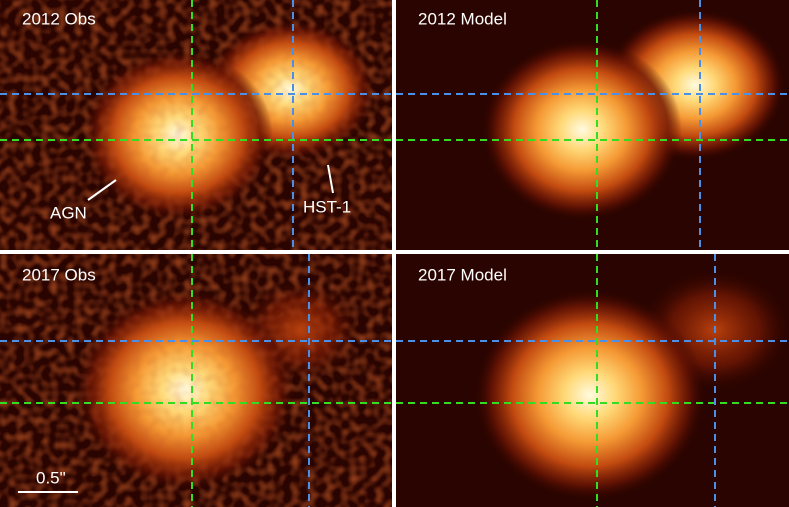 This screenshot has height=507, width=789. I want to click on annotation: HST-1, so click(327, 206).